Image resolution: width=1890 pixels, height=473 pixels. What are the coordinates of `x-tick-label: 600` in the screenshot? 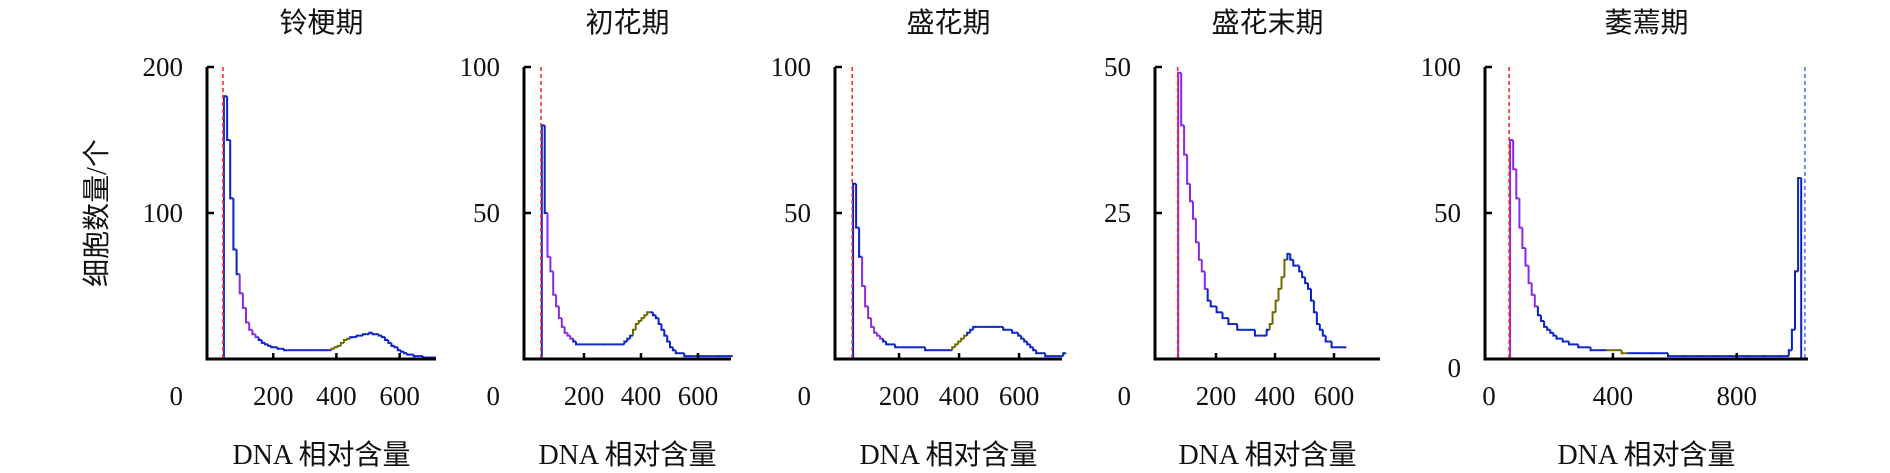 It's located at (1019, 396).